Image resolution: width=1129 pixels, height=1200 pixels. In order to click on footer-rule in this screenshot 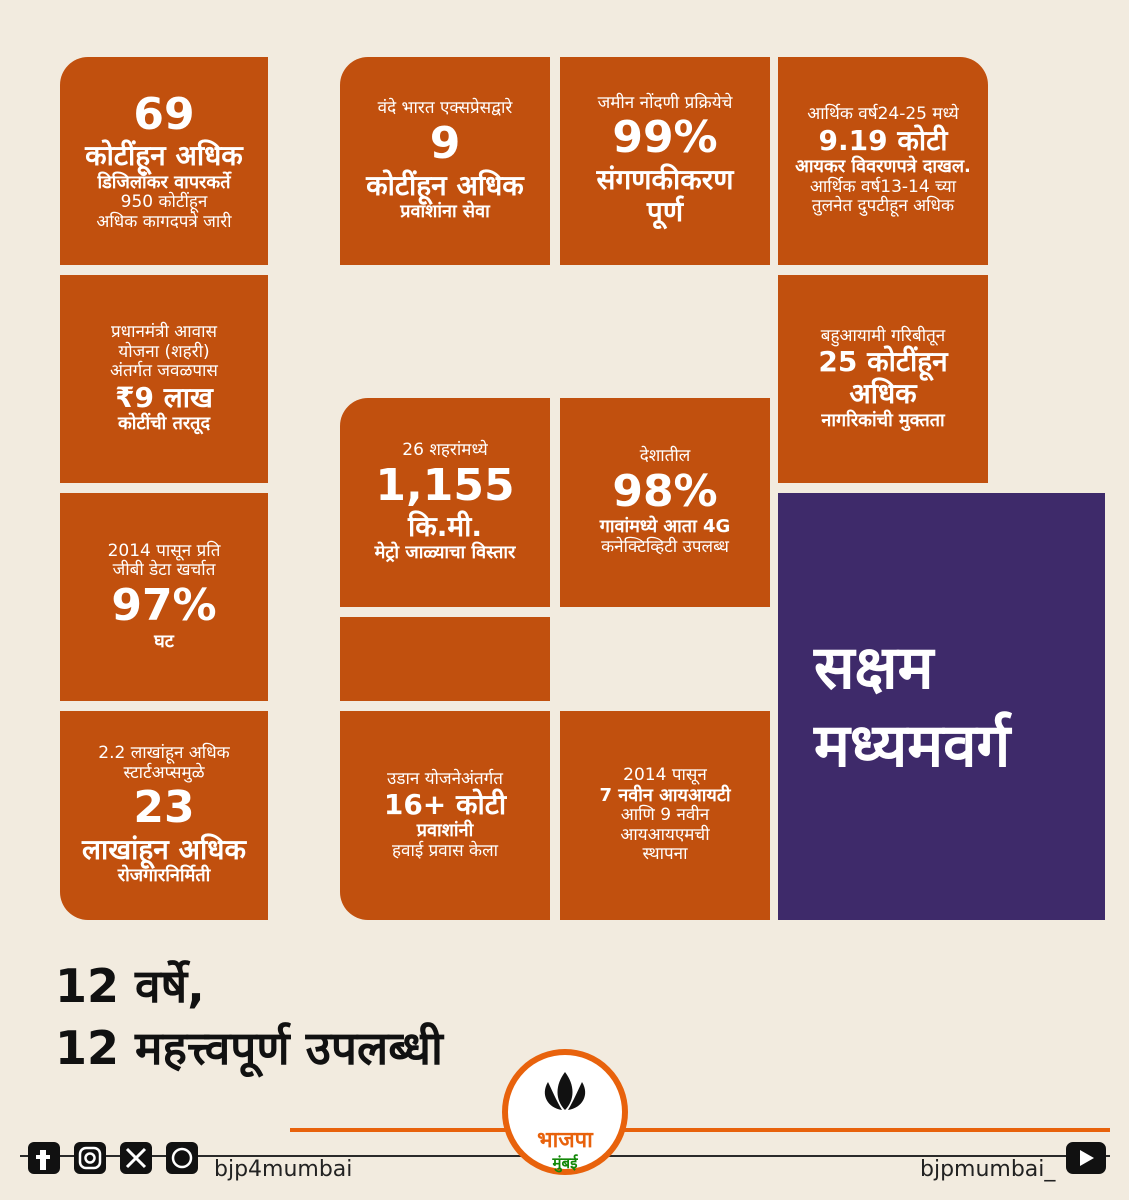, I will do `click(700, 1130)`.